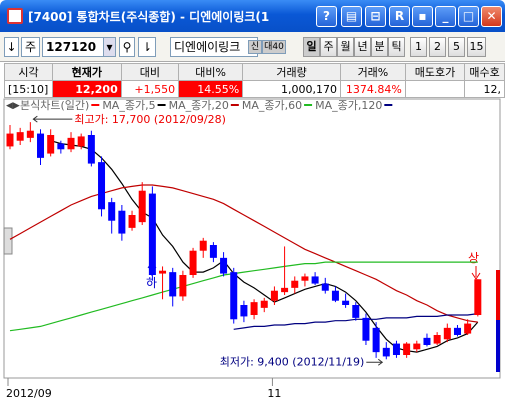 This screenshot has width=505, height=402. I want to click on value-cell: 12,200, so click(86, 89).